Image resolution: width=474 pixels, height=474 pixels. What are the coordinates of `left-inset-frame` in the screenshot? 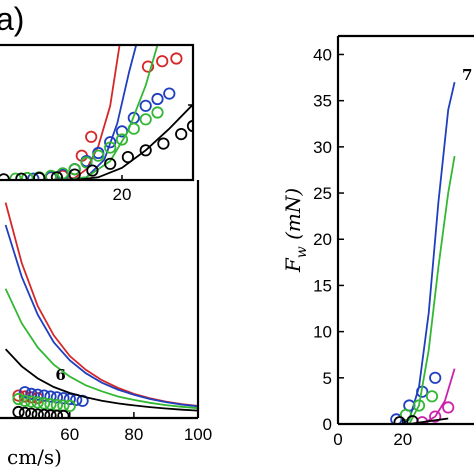 It's located at (97, 112).